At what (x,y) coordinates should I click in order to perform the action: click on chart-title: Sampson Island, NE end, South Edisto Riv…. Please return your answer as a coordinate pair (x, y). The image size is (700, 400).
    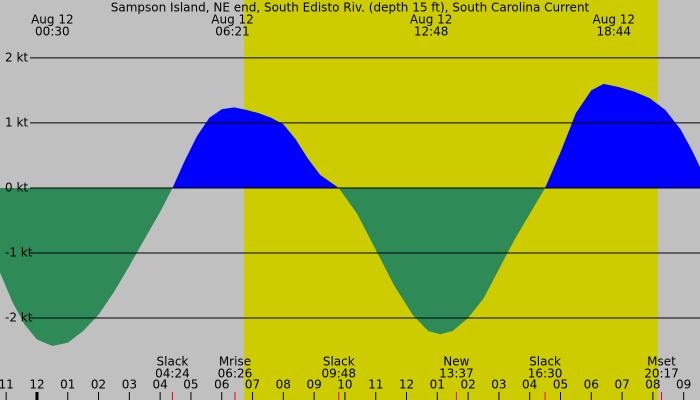
    Looking at the image, I should click on (350, 8).